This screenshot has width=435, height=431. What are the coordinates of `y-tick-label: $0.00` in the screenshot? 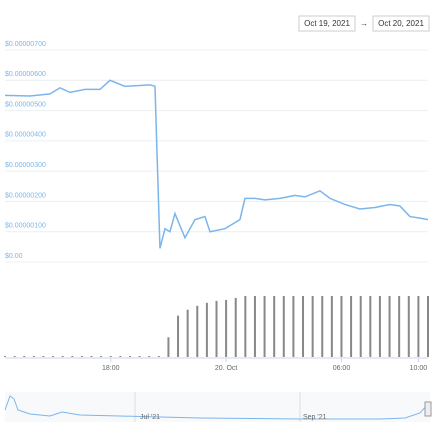 It's located at (14, 256).